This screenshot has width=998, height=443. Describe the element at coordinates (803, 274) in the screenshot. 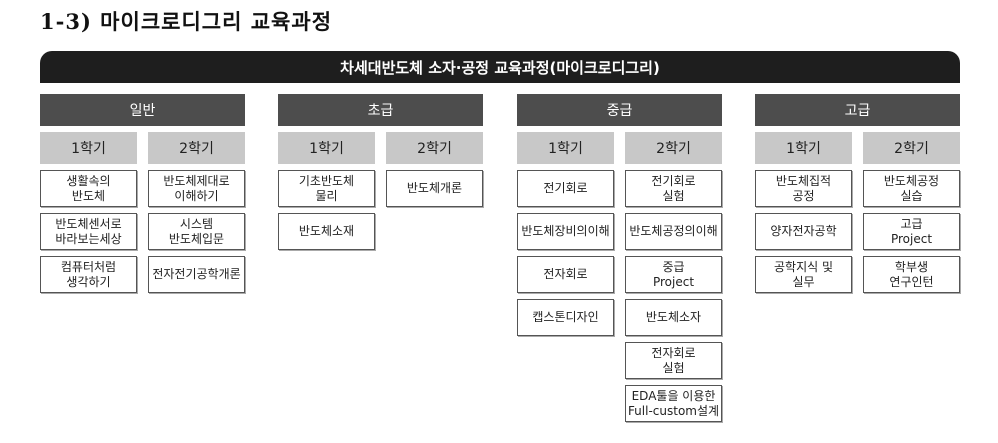

I see `course-box: 공학지식 및 실무` at that location.